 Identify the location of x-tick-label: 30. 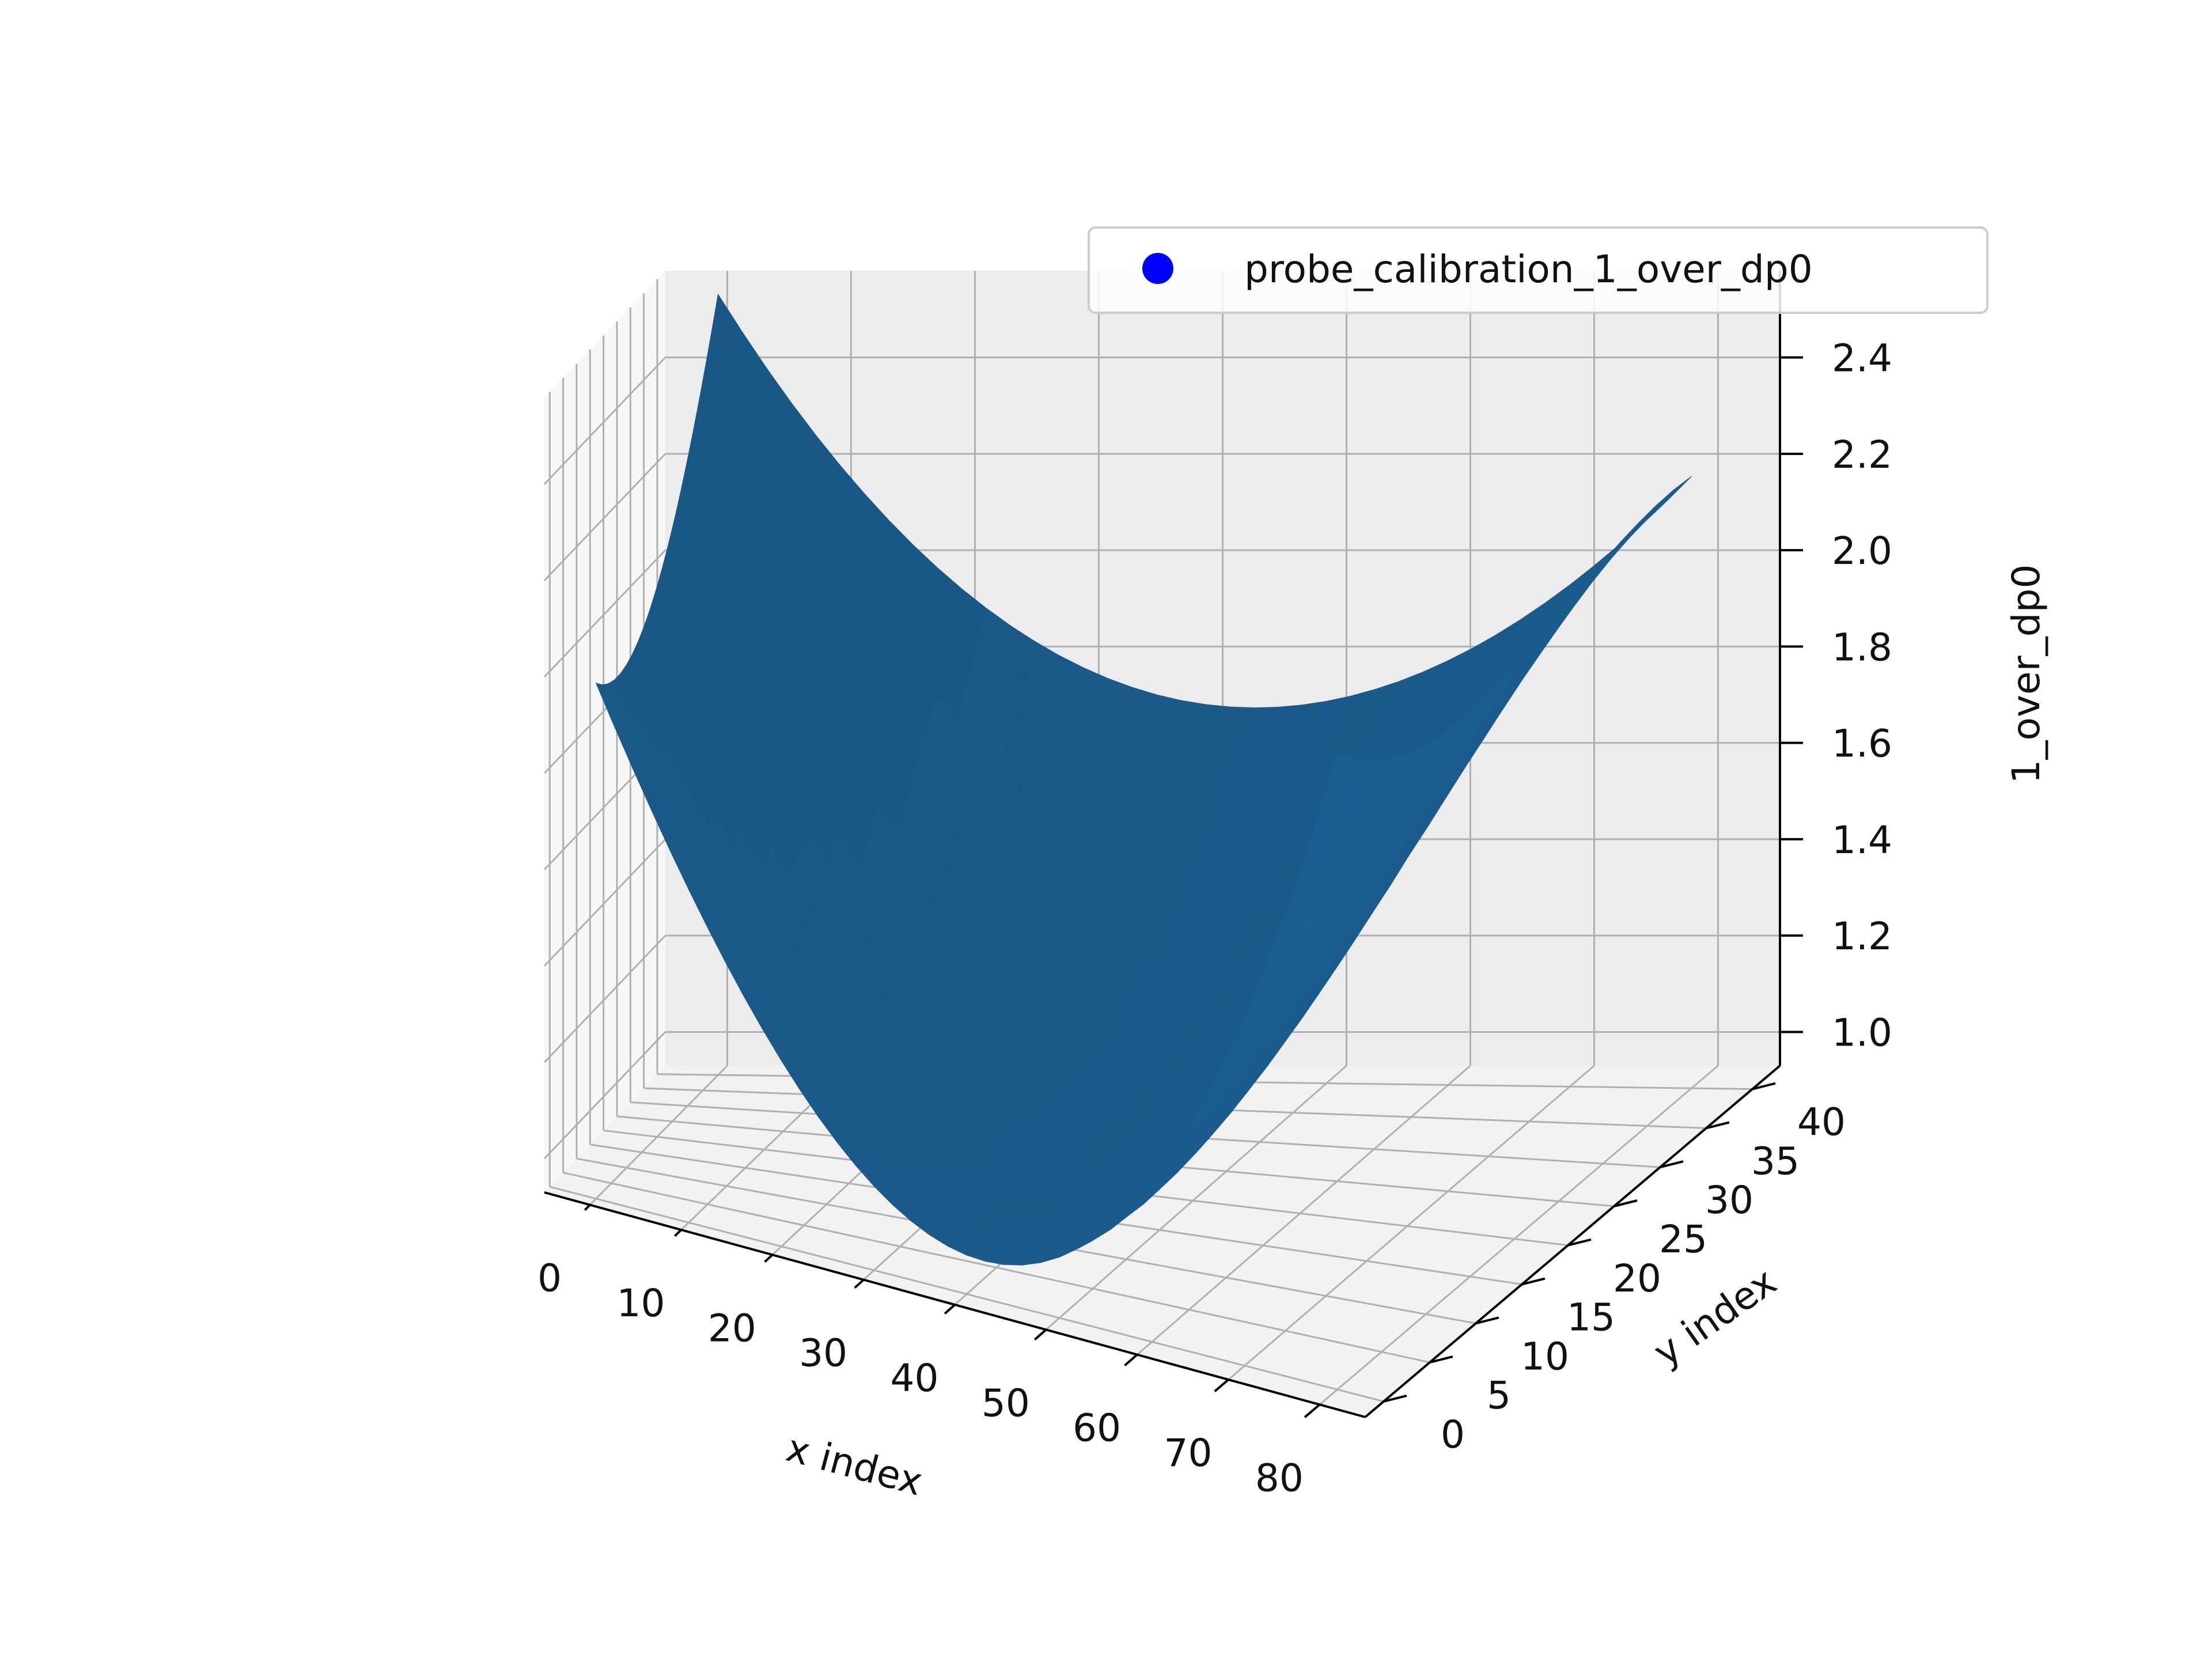
(823, 1353).